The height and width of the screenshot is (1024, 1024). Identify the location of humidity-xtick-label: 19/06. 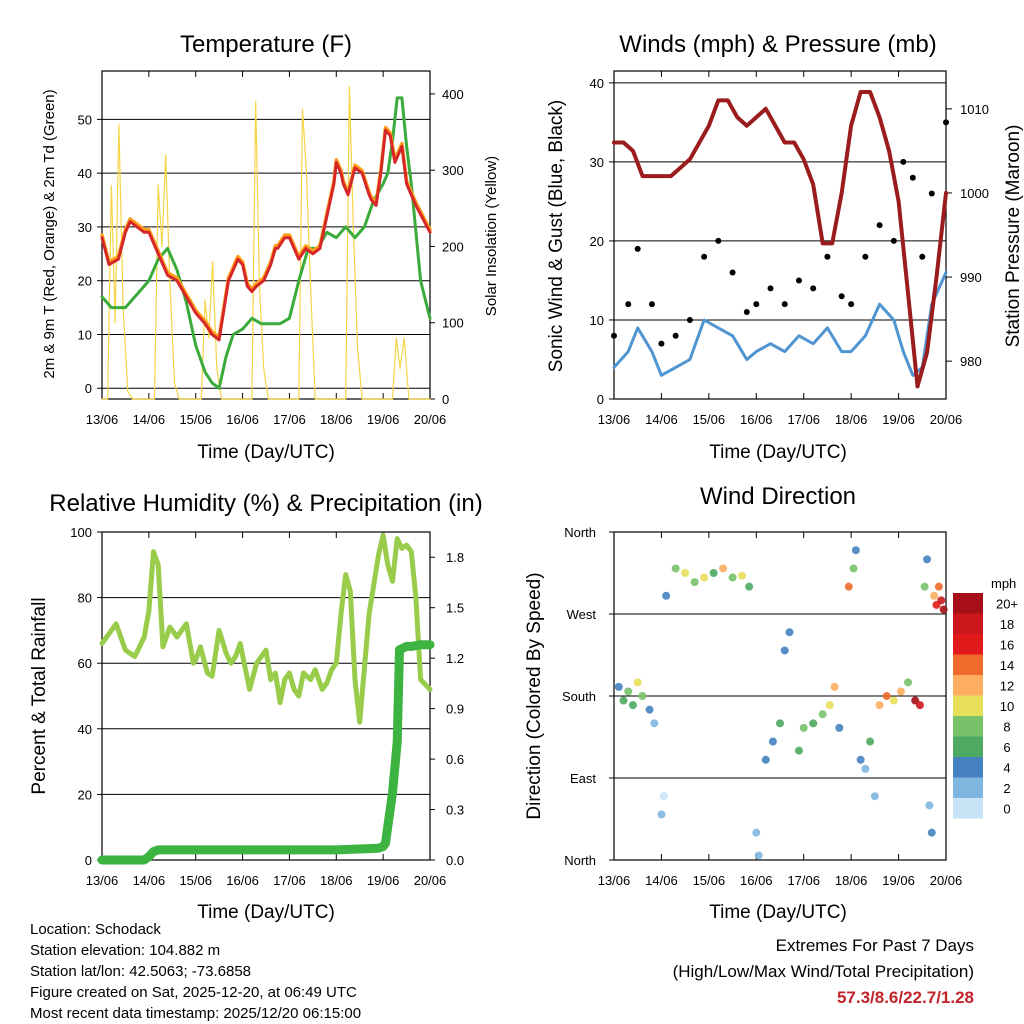
(383, 880).